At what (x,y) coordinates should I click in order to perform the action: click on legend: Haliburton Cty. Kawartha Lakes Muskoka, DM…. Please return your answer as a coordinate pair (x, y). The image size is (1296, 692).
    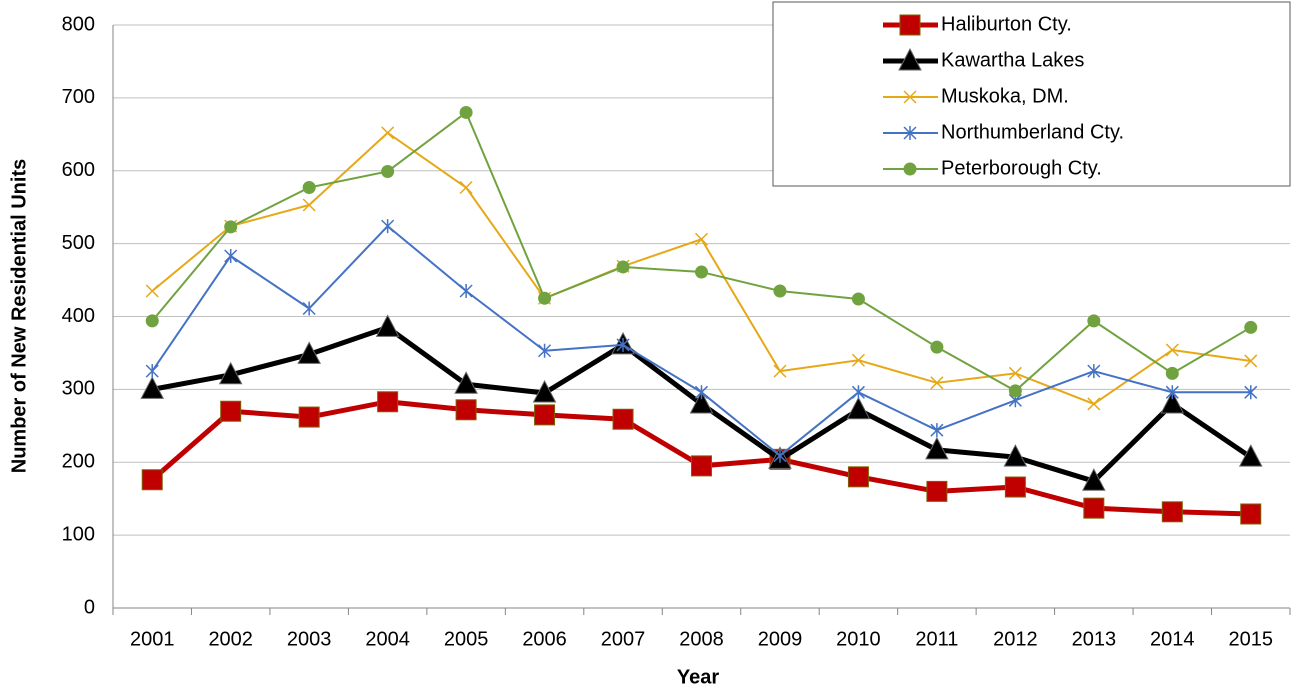
    Looking at the image, I should click on (1031, 94).